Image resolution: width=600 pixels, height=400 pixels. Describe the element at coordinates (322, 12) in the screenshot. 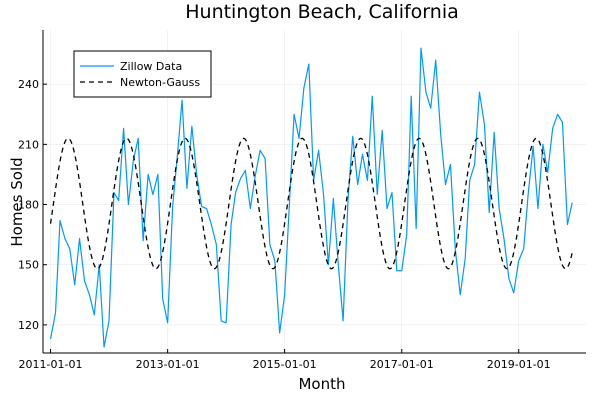

I see `chart-title: Huntington Beach, California` at that location.